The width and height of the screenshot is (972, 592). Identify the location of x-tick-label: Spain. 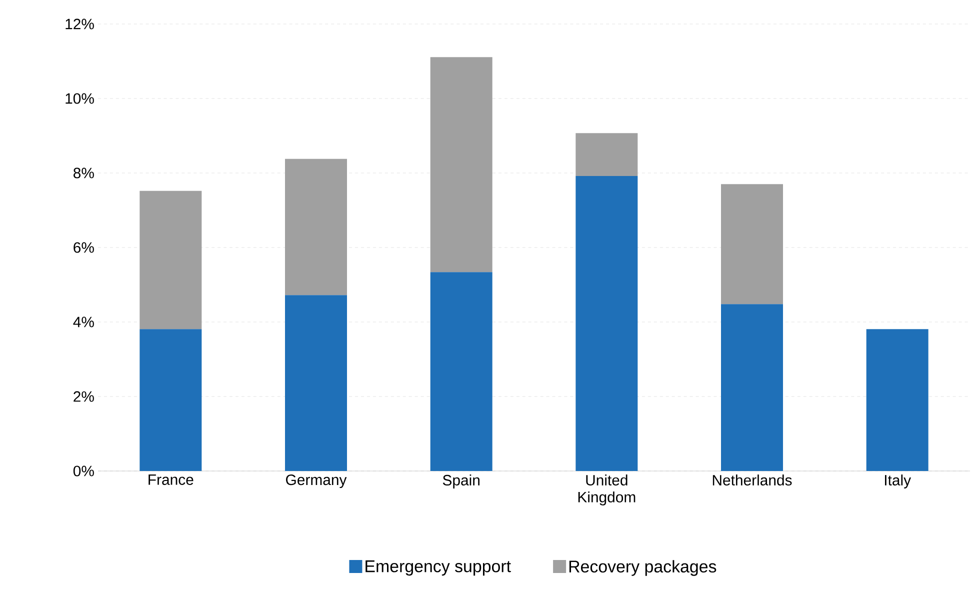
(461, 481).